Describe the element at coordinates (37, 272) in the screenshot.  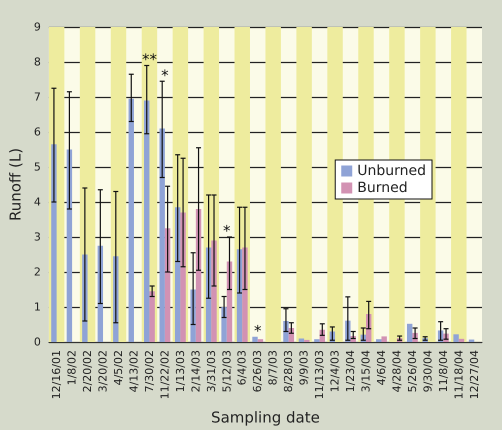
I see `y-tick-label: 2` at that location.